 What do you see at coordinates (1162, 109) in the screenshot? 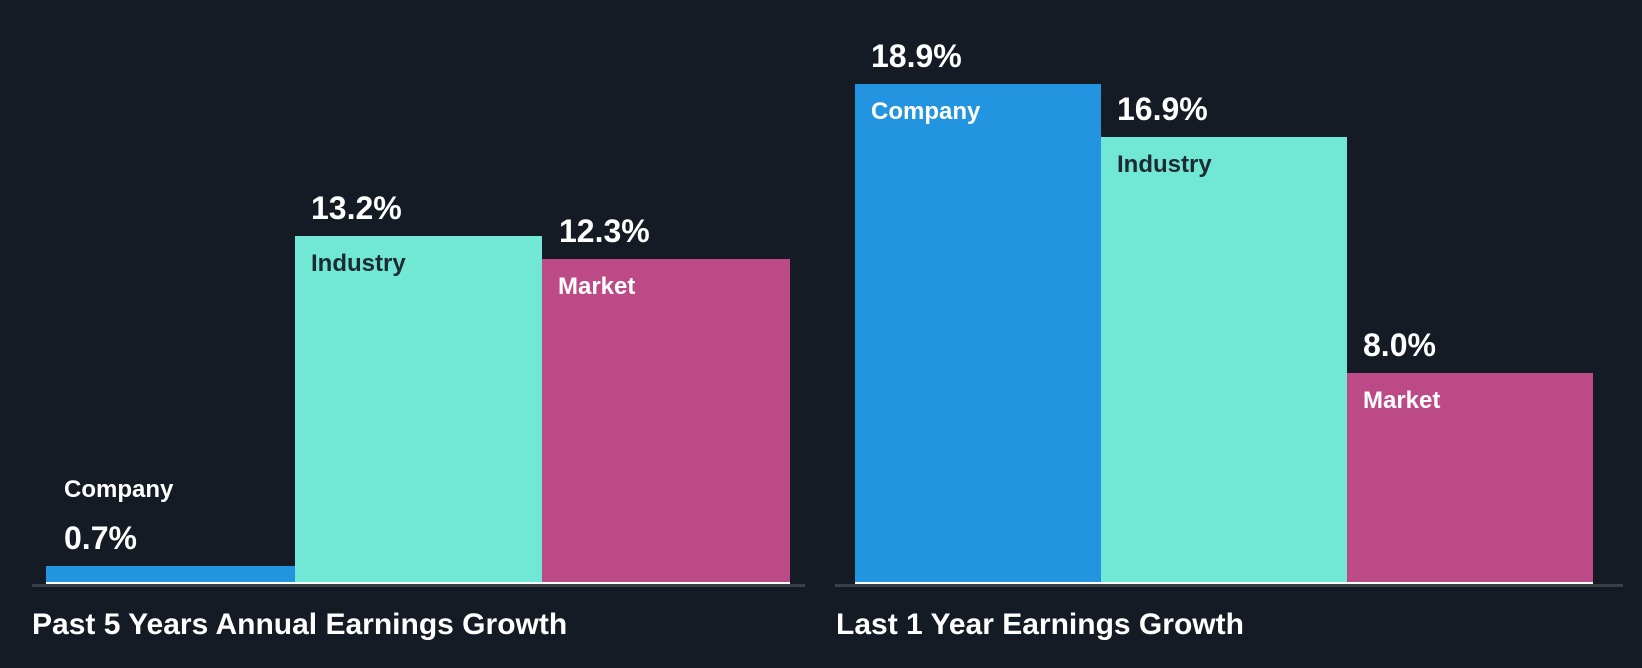
I see `value-industry: 16.9%` at bounding box center [1162, 109].